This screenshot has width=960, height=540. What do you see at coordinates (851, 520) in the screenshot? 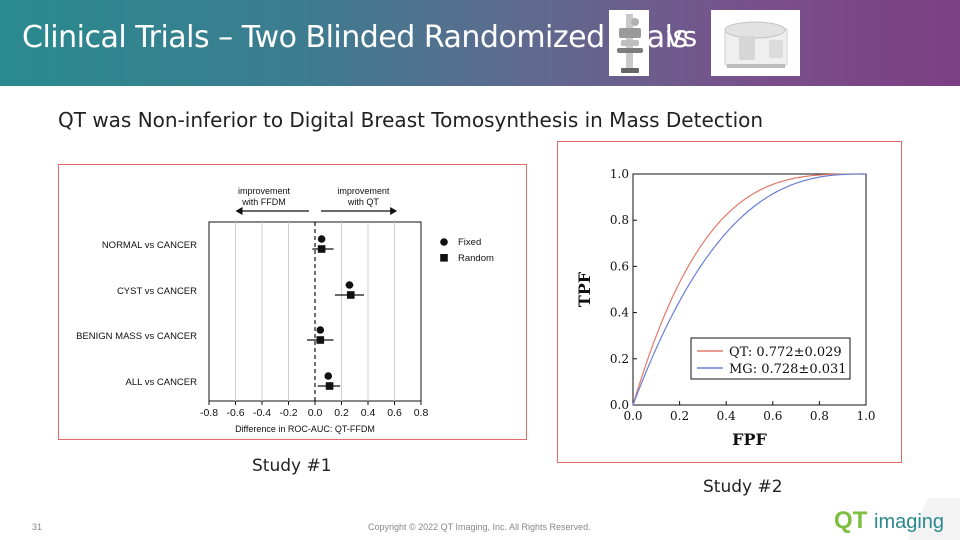
I see `logo-q-text: QT` at bounding box center [851, 520].